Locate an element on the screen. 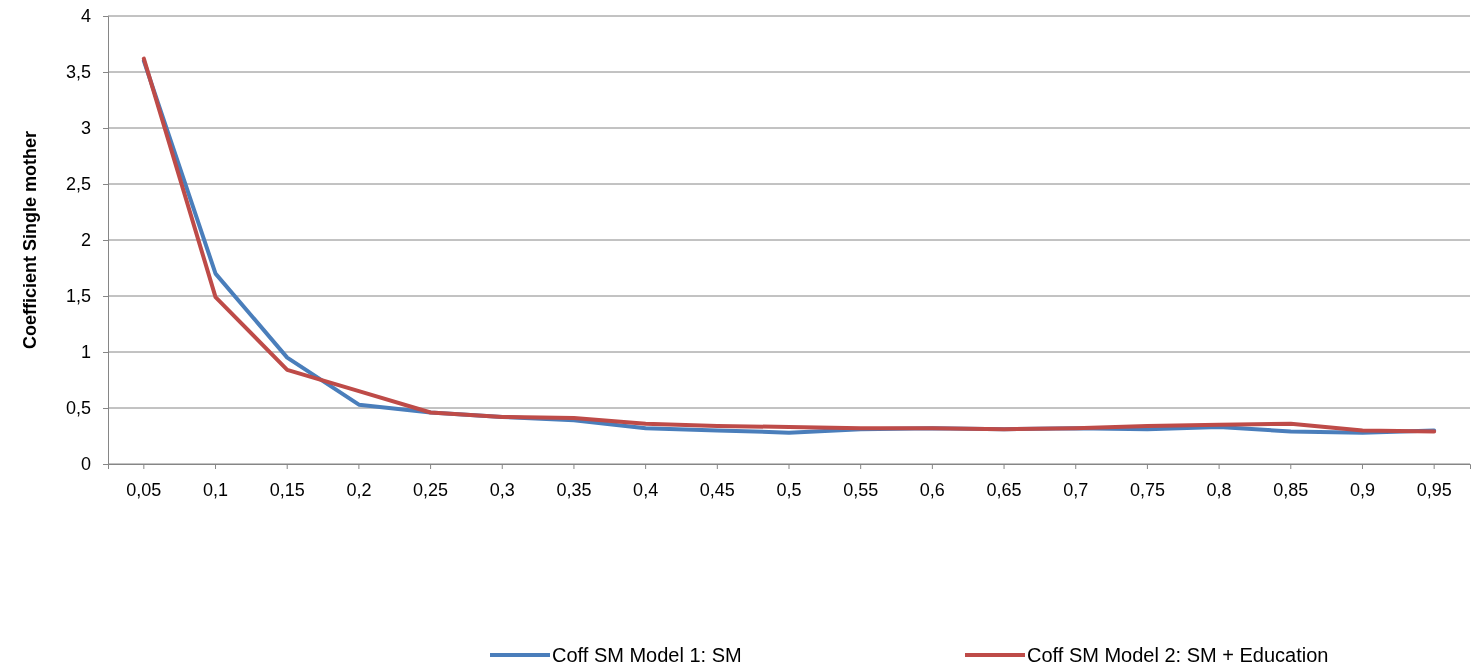 Image resolution: width=1472 pixels, height=665 pixels. x-tick-label: 0,1 is located at coordinates (216, 489).